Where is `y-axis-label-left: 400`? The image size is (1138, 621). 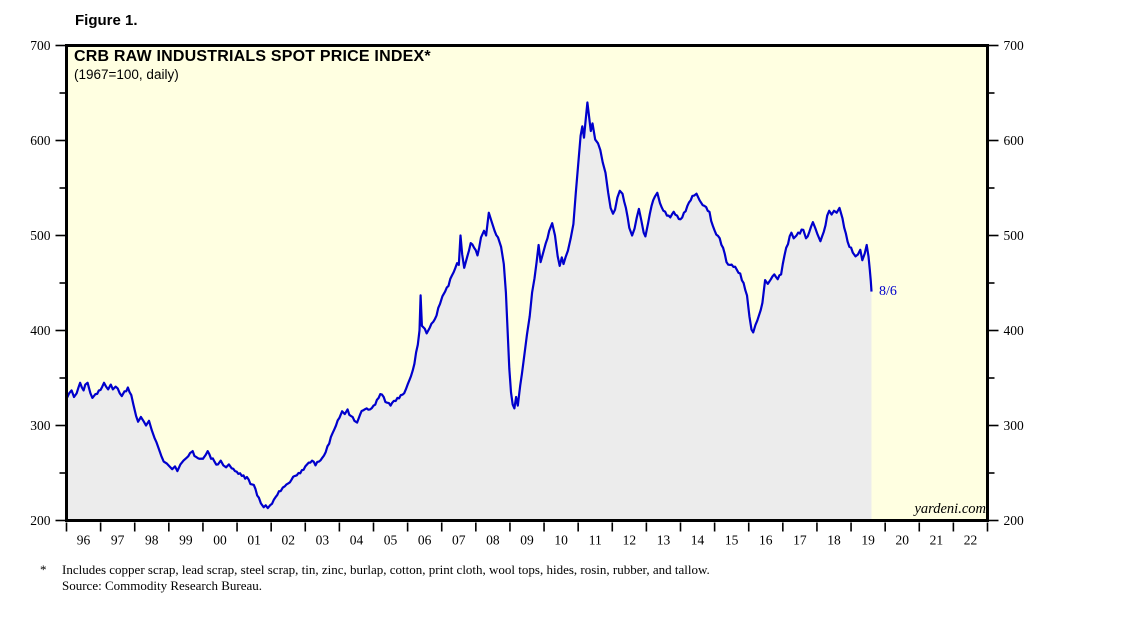
y-axis-label-left: 400 is located at coordinates (40, 330).